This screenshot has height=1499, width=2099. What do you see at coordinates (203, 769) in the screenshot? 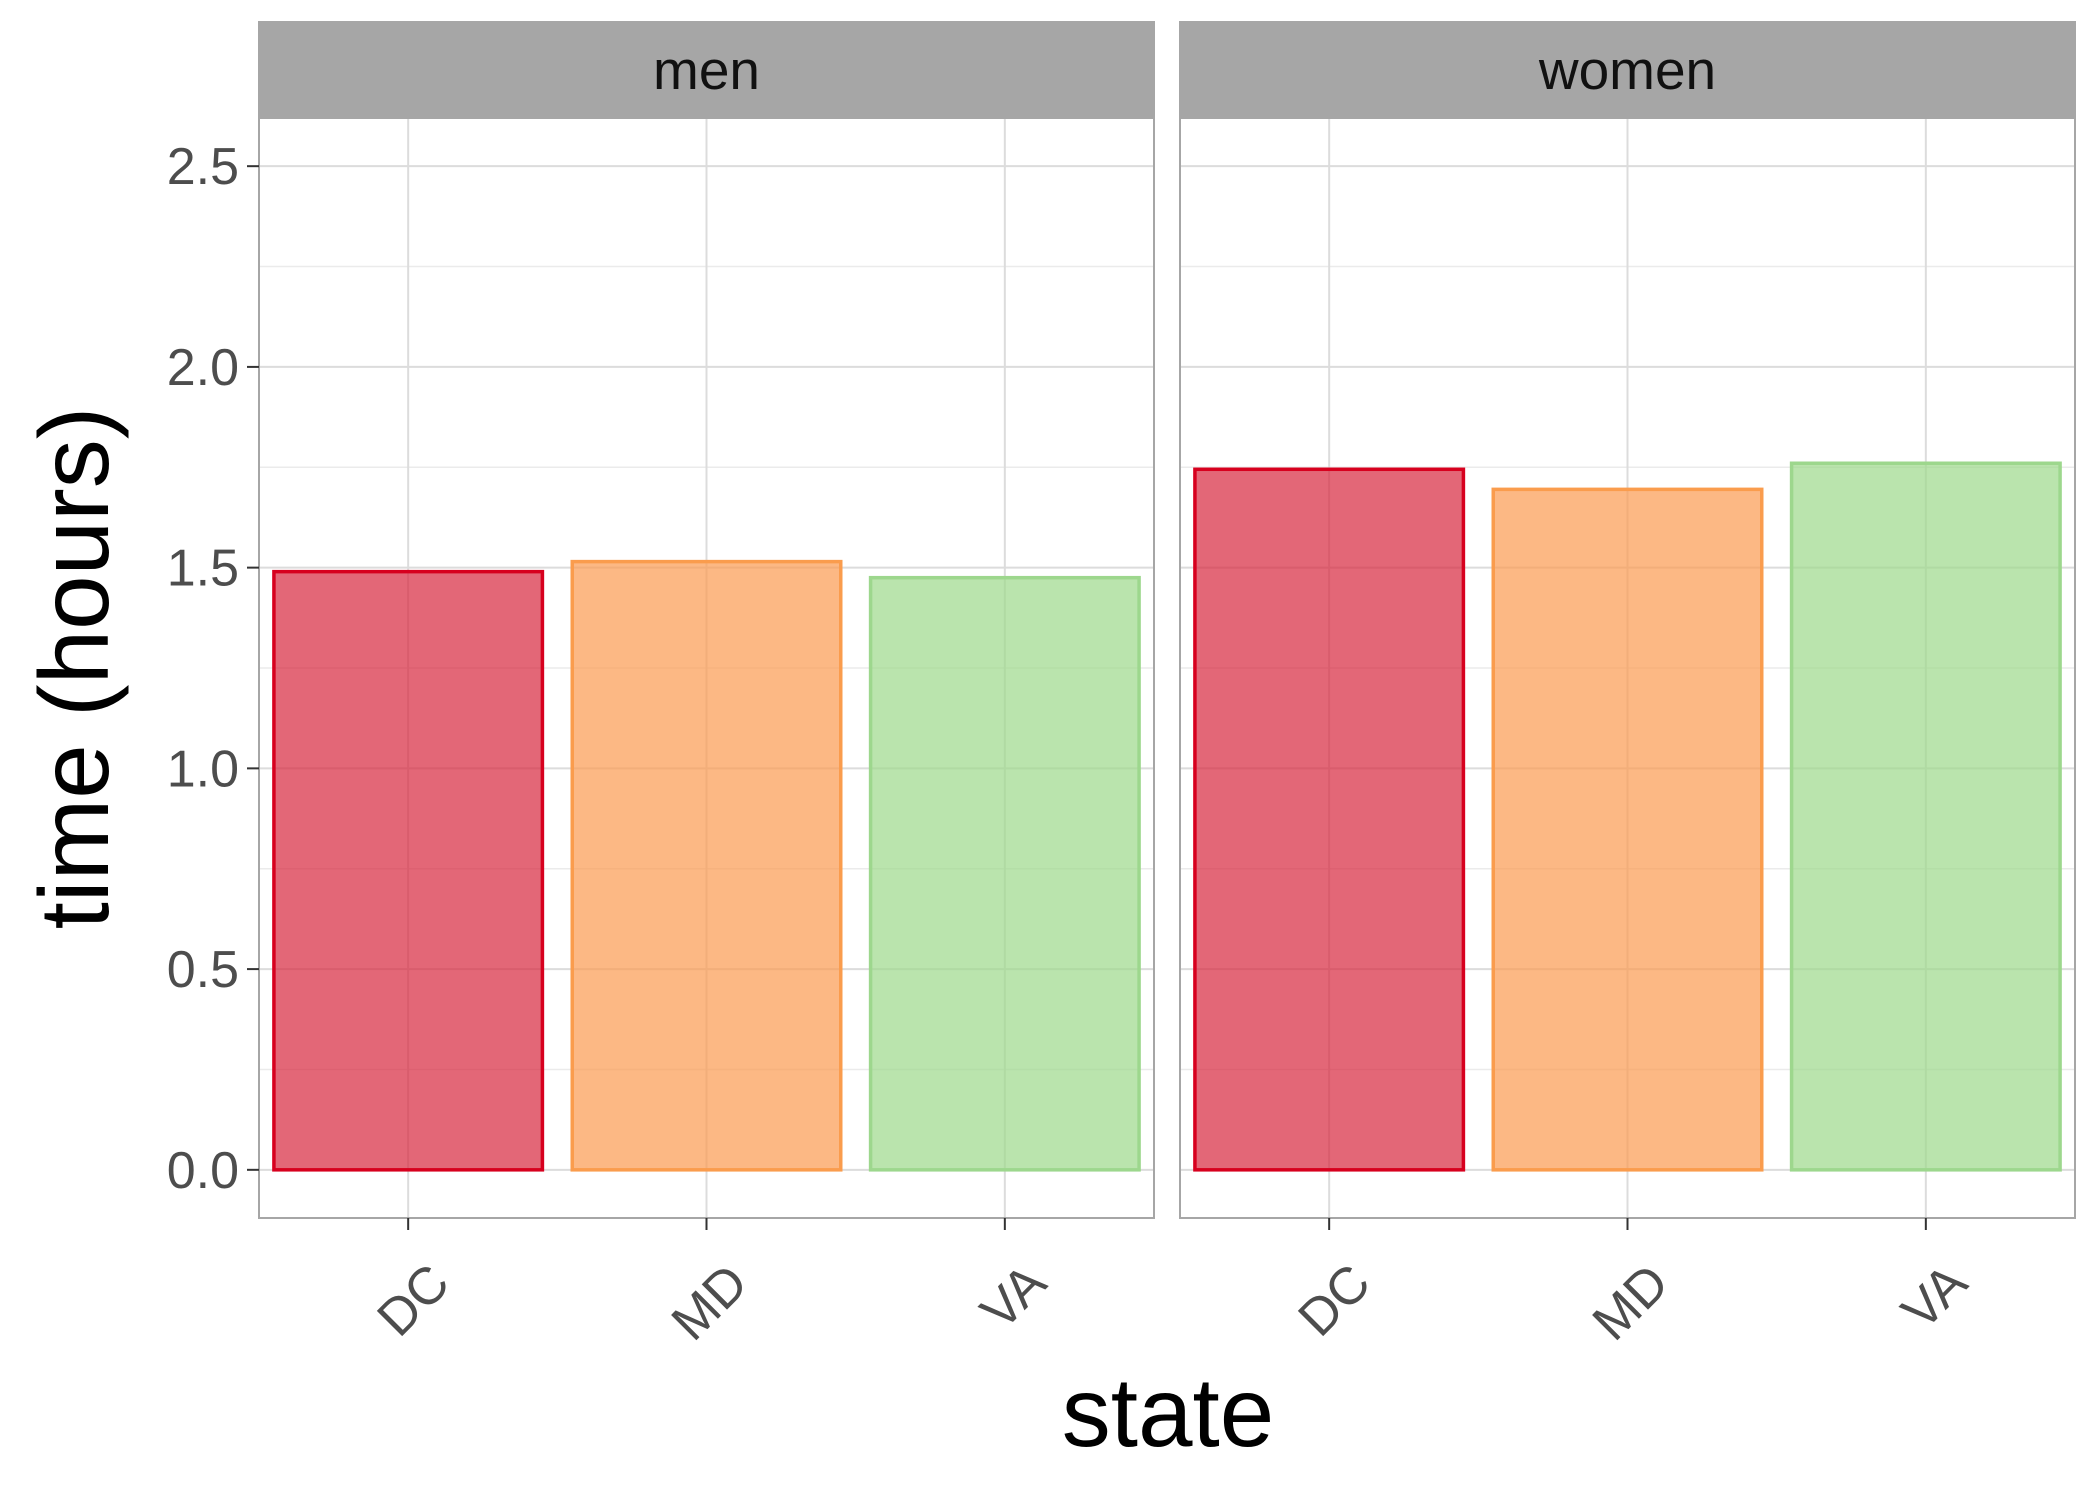
I see `y-tick-label: 1.0` at bounding box center [203, 769].